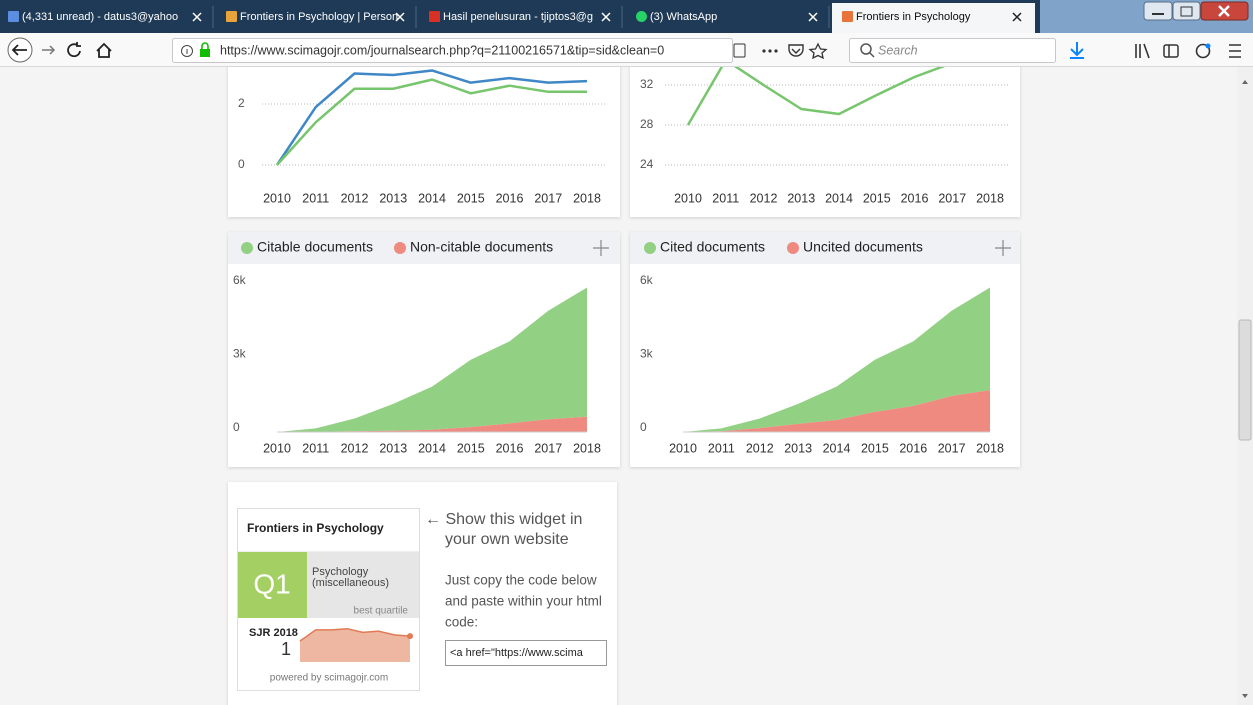 Image resolution: width=1253 pixels, height=705 pixels. Describe the element at coordinates (315, 247) in the screenshot. I see `legend-label: Citable documents` at that location.